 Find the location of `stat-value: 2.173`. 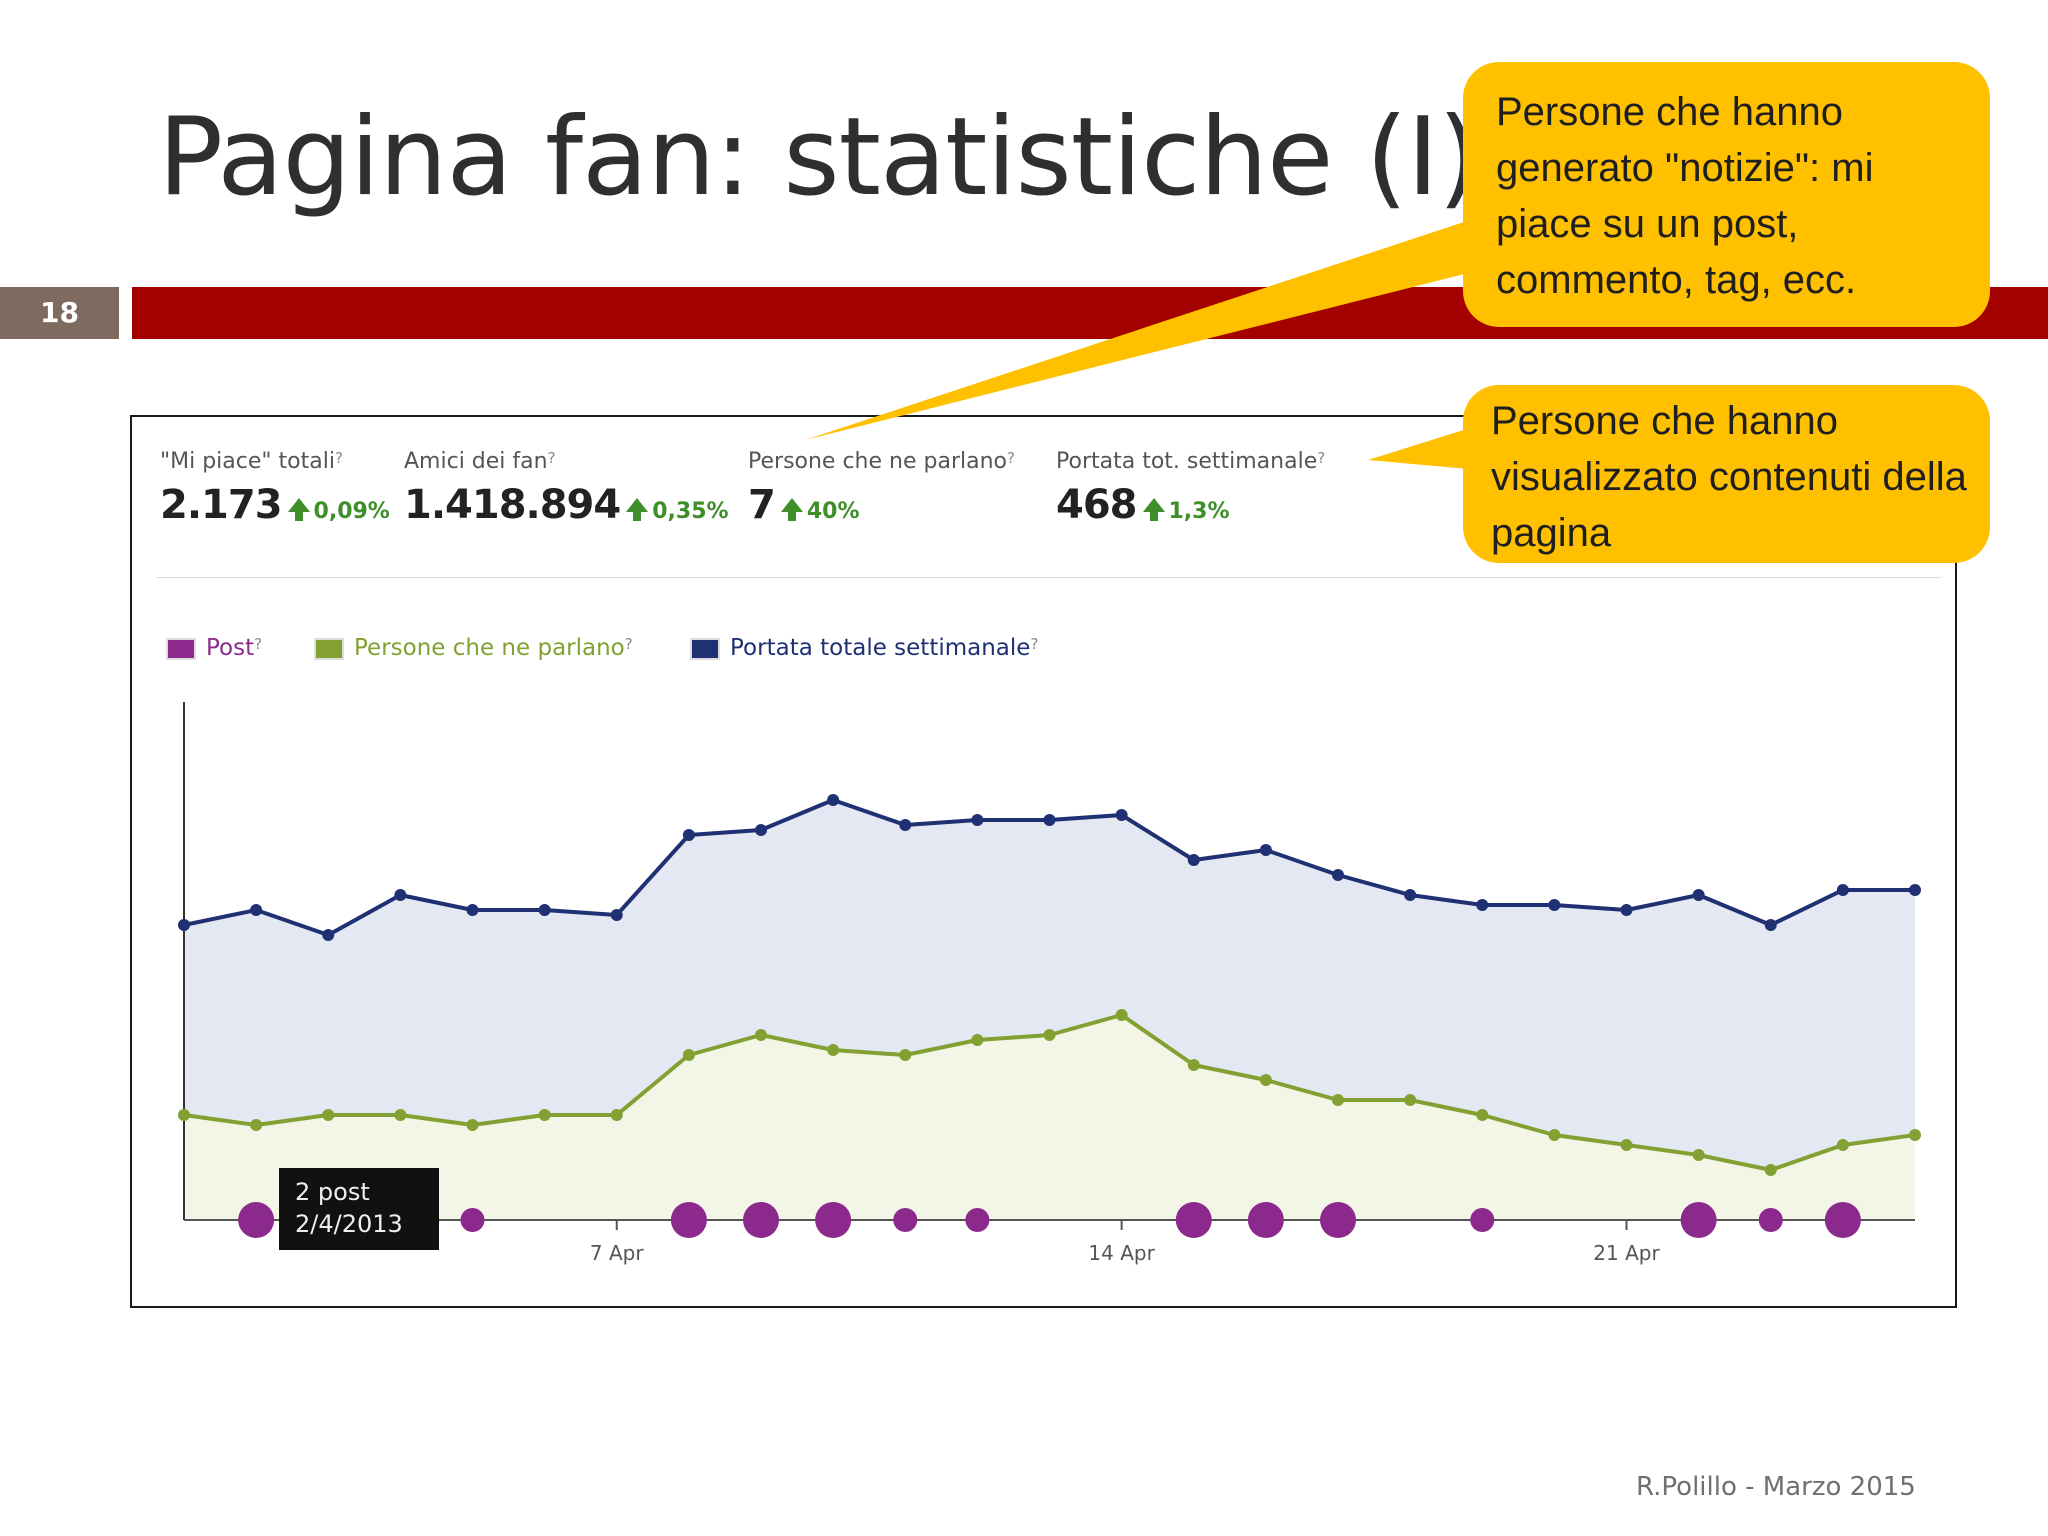

stat-value: 2.173 is located at coordinates (221, 505).